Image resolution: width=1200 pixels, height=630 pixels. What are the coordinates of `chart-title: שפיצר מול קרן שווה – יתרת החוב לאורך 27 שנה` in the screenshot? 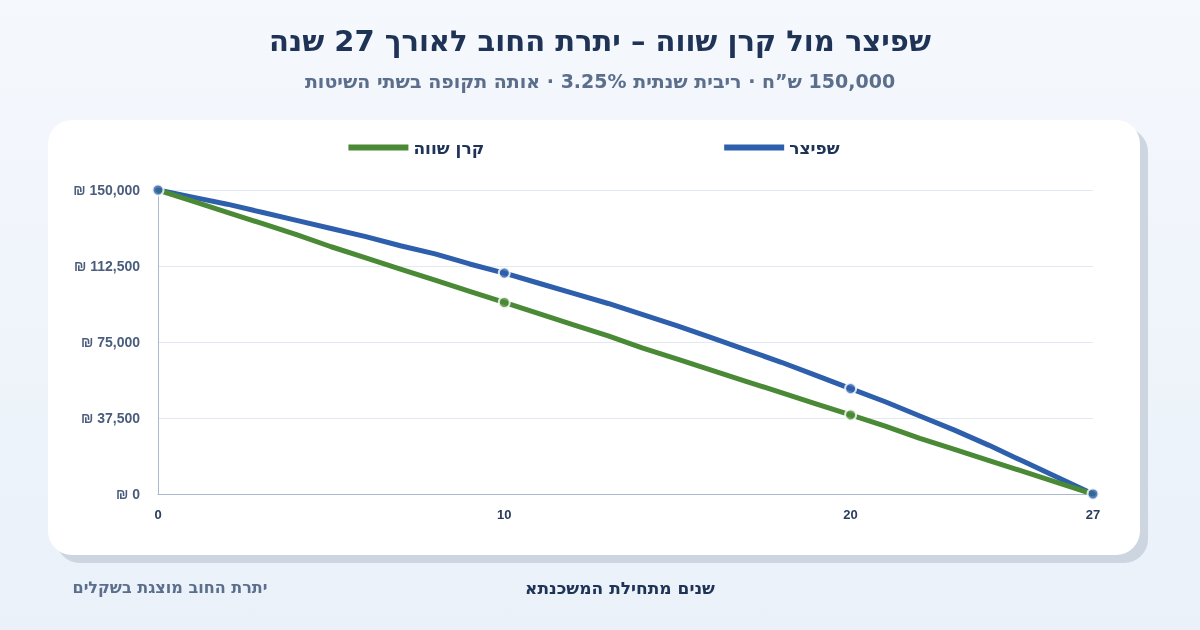 It's located at (600, 41).